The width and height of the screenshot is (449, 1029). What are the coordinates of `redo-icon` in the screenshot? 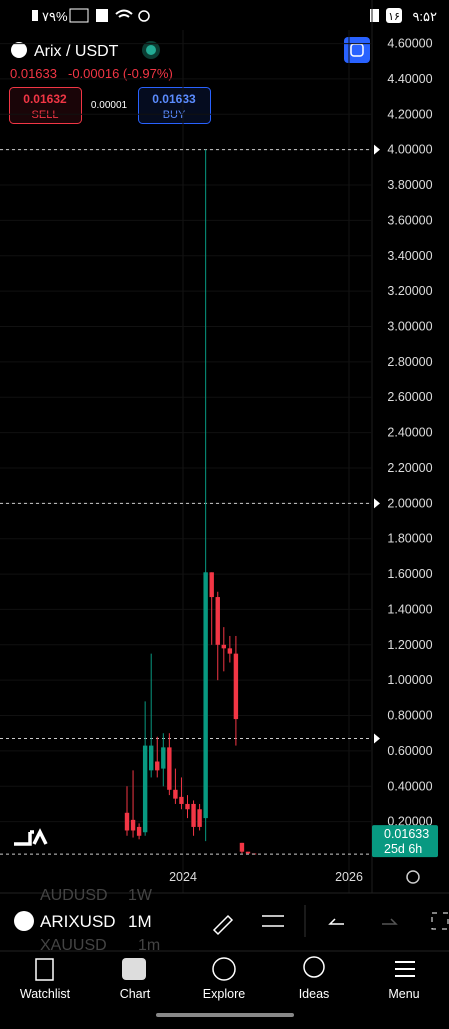 It's located at (390, 921).